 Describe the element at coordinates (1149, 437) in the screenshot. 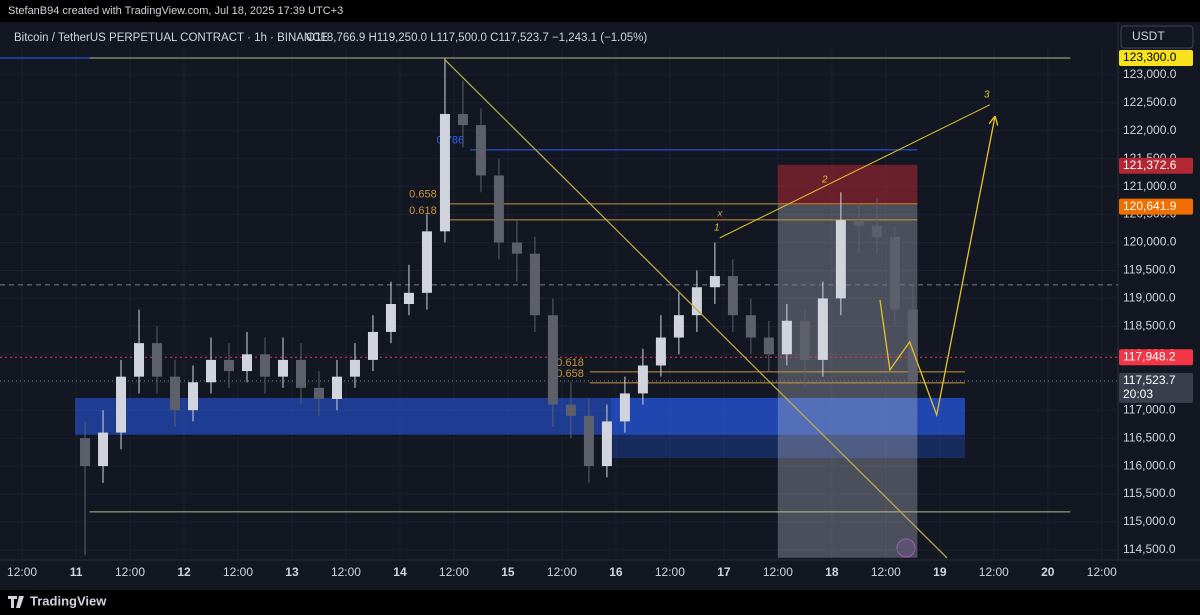

I see `y-tick-label: 116,500.0` at that location.